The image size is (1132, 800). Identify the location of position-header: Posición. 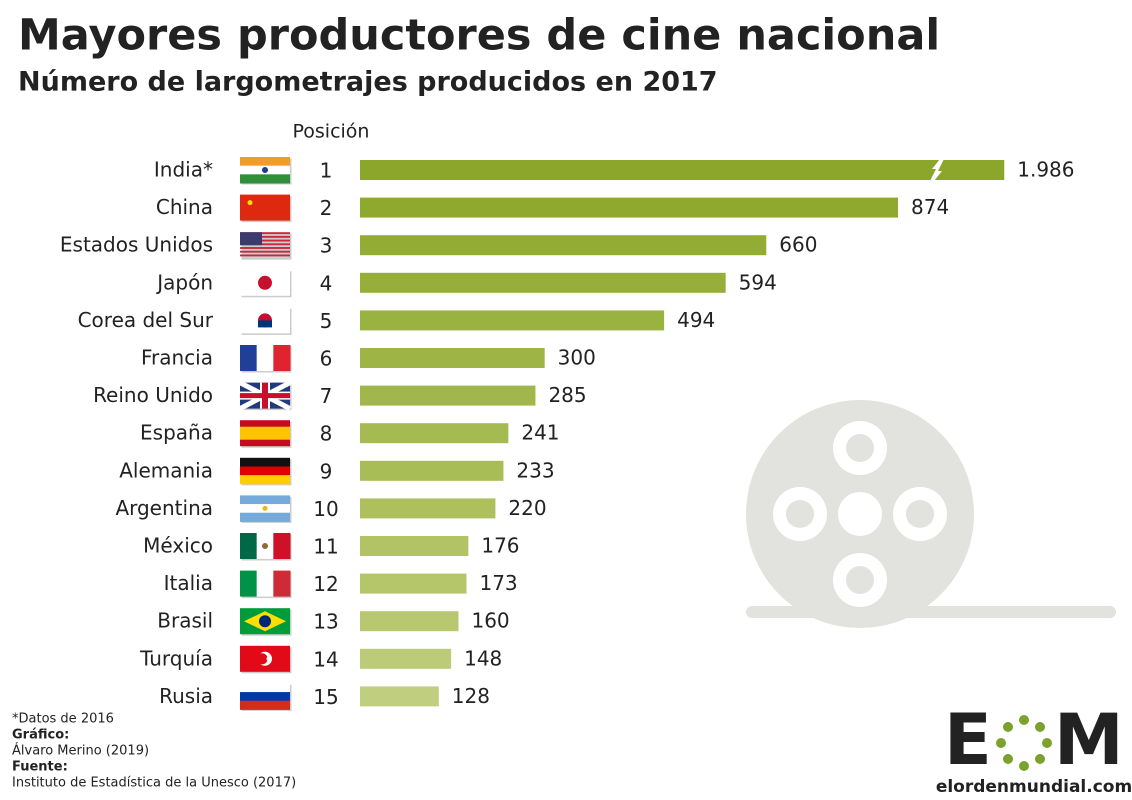
(331, 132).